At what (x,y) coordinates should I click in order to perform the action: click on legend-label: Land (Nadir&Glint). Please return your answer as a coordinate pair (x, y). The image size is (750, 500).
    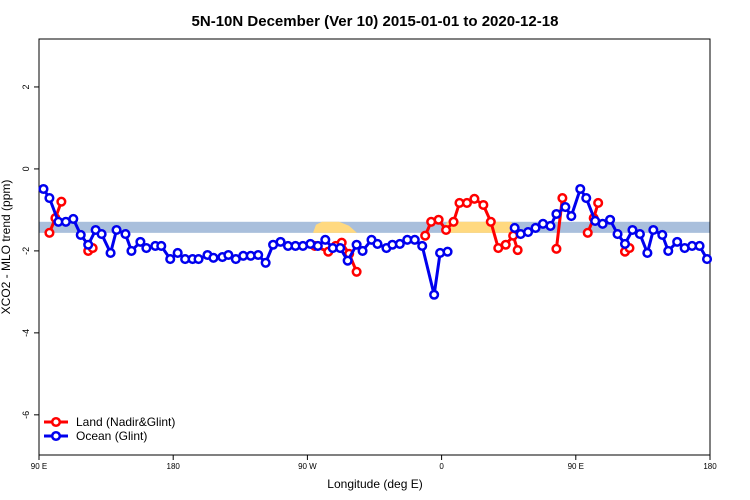
    Looking at the image, I should click on (125, 422).